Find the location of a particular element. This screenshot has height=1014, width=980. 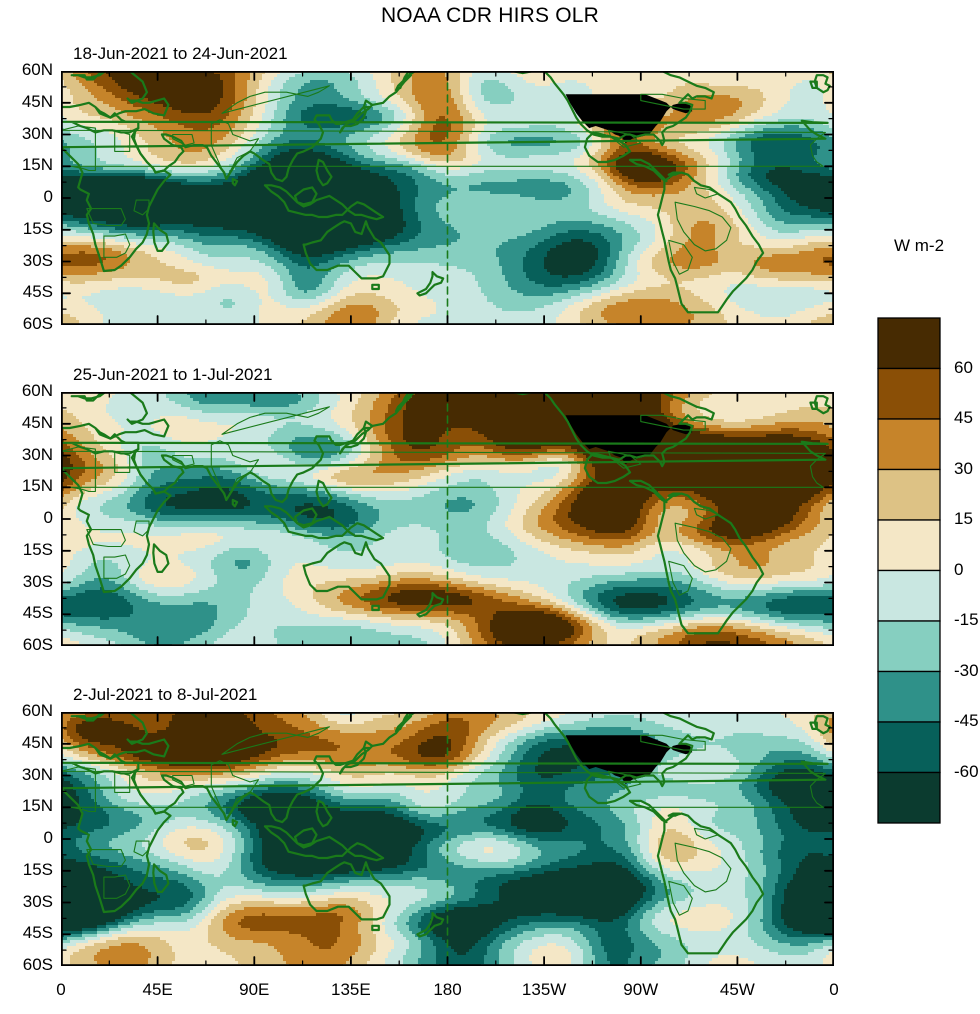

colorbar-tick-label: -15 is located at coordinates (966, 619).